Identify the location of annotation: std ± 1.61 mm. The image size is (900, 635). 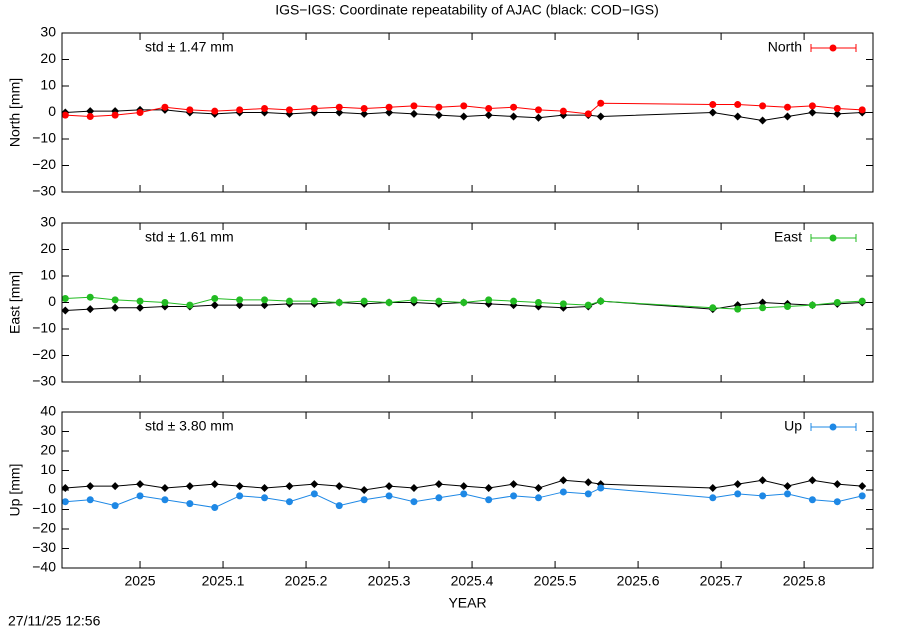
(189, 237).